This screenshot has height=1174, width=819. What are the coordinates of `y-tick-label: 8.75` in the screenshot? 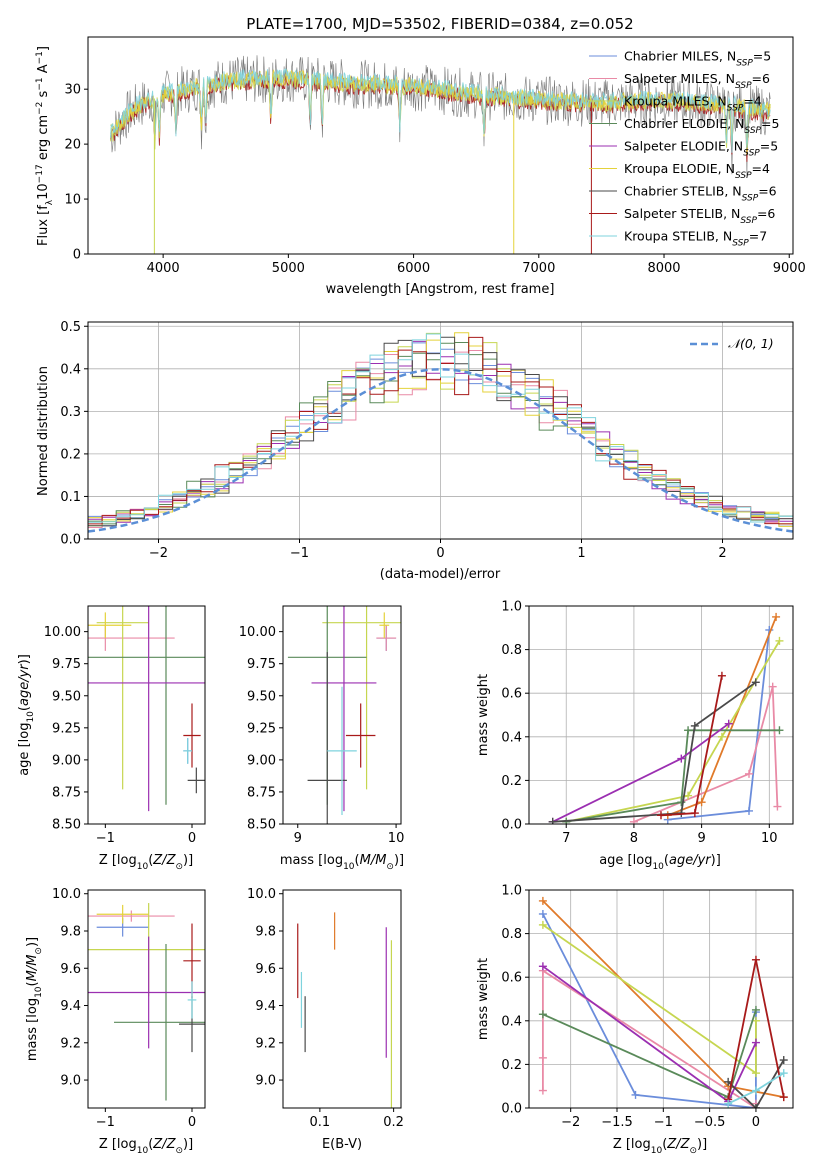 It's located at (66, 792).